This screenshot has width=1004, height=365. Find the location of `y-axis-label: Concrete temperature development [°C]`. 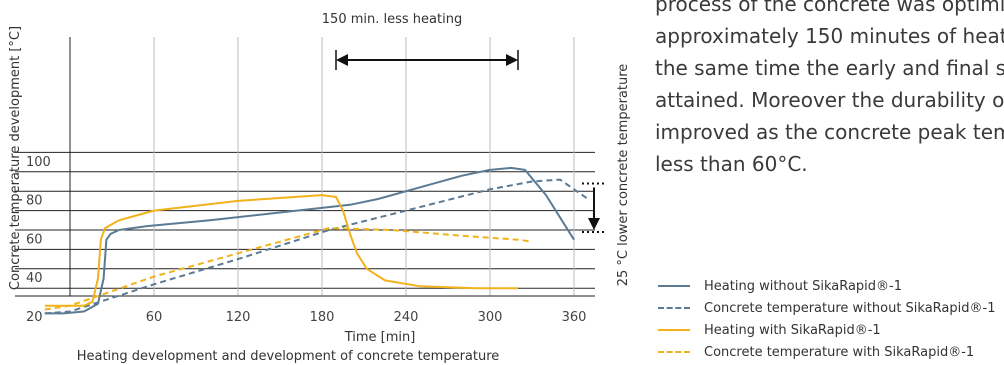

y-axis-label: Concrete temperature development [°C] is located at coordinates (15, 158).